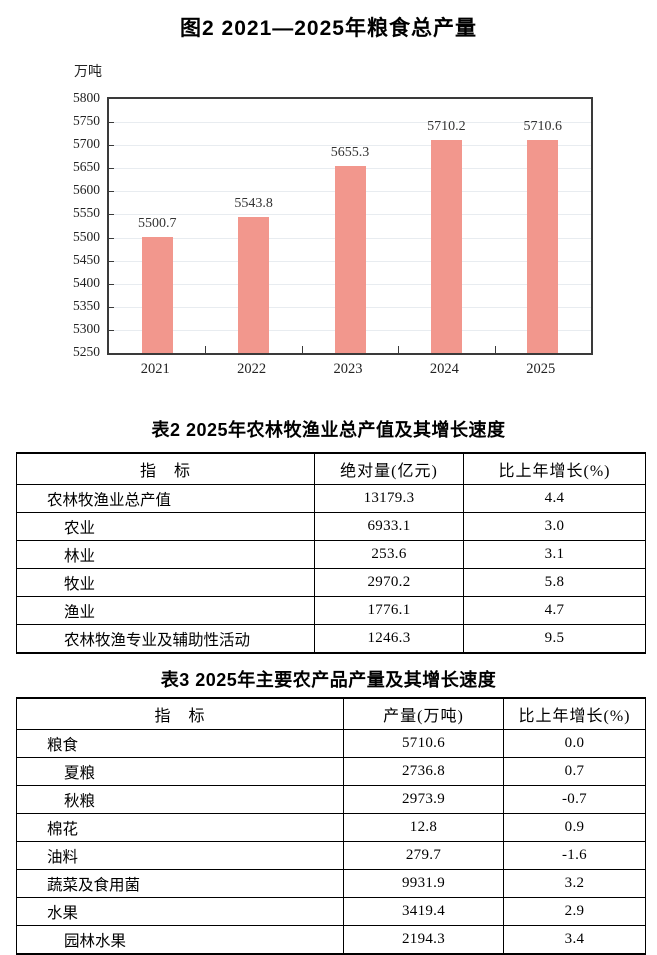 The width and height of the screenshot is (657, 955). Describe the element at coordinates (86, 351) in the screenshot. I see `y-axis-tick-label: 5250` at that location.